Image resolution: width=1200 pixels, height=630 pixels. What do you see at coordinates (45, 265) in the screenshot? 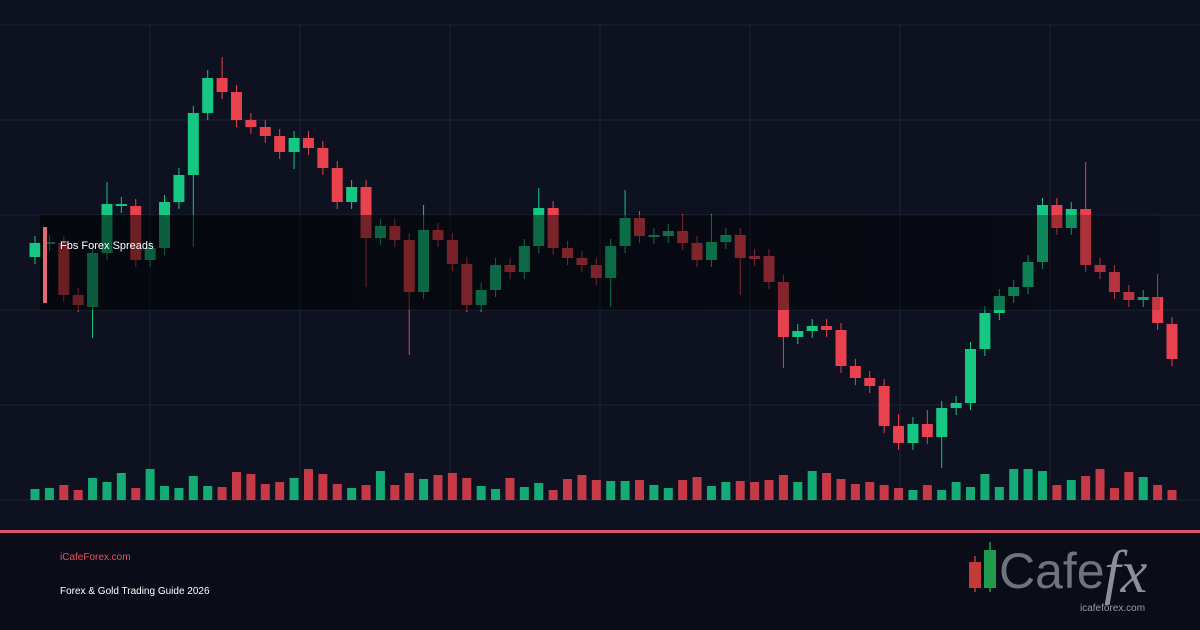
I see `title-accent` at bounding box center [45, 265].